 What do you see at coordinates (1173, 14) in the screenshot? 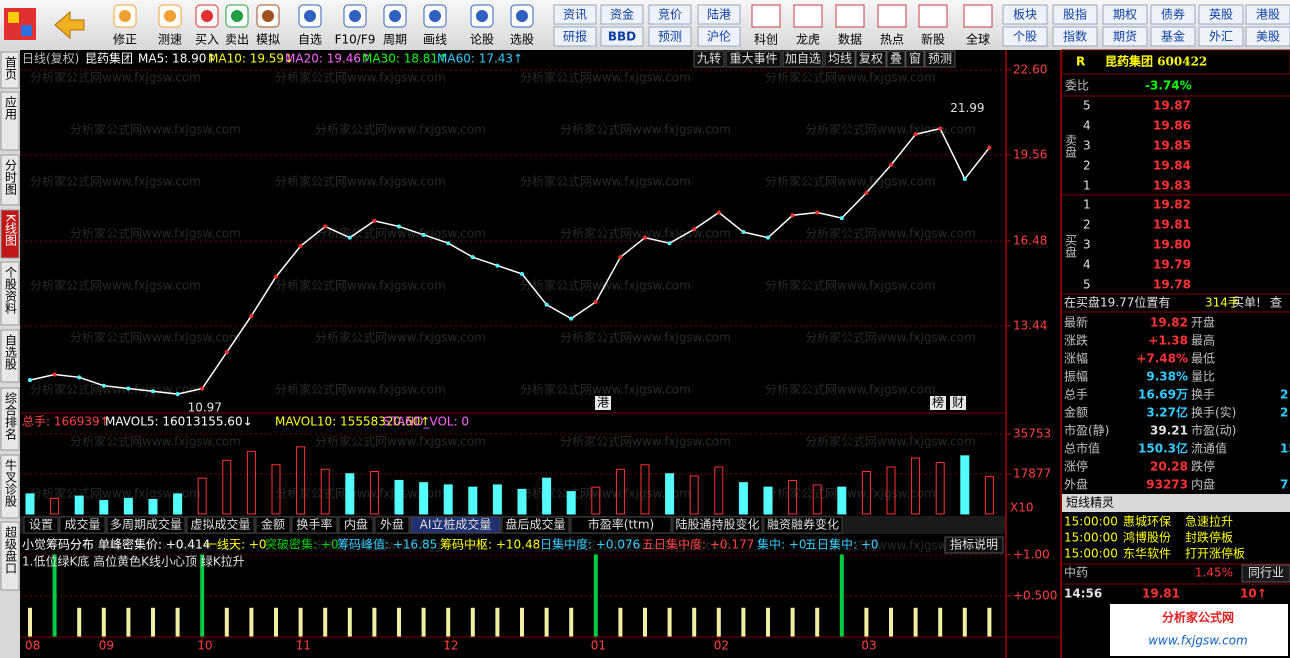
I see `toolbar-button: 债券` at bounding box center [1173, 14].